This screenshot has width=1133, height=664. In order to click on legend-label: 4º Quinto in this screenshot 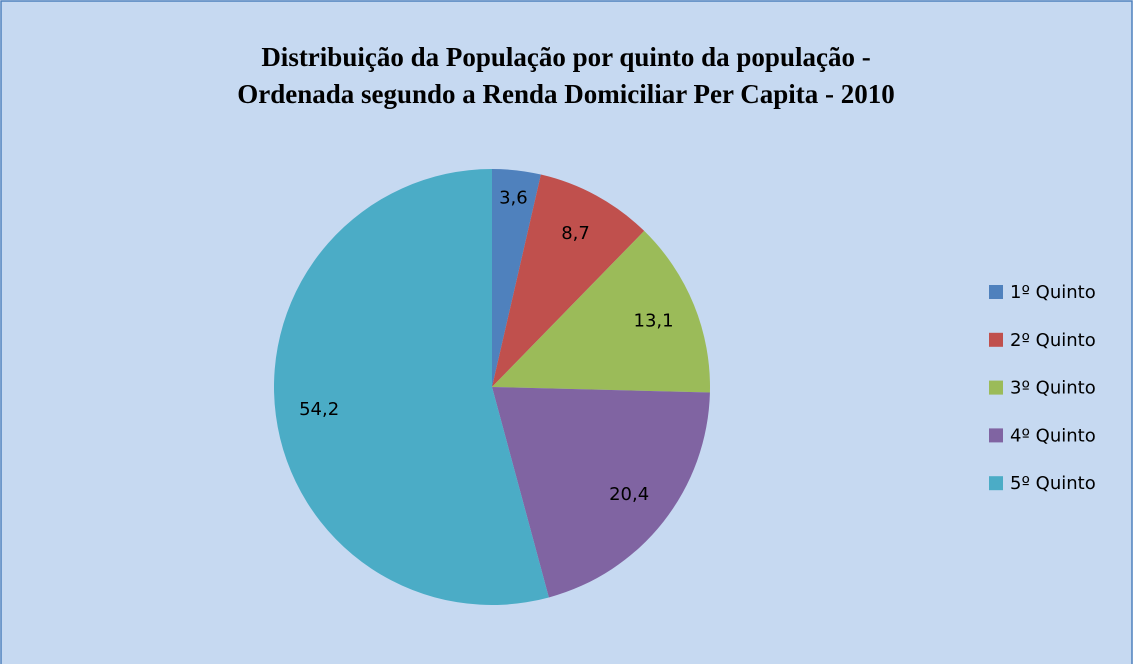, I will do `click(1053, 435)`.